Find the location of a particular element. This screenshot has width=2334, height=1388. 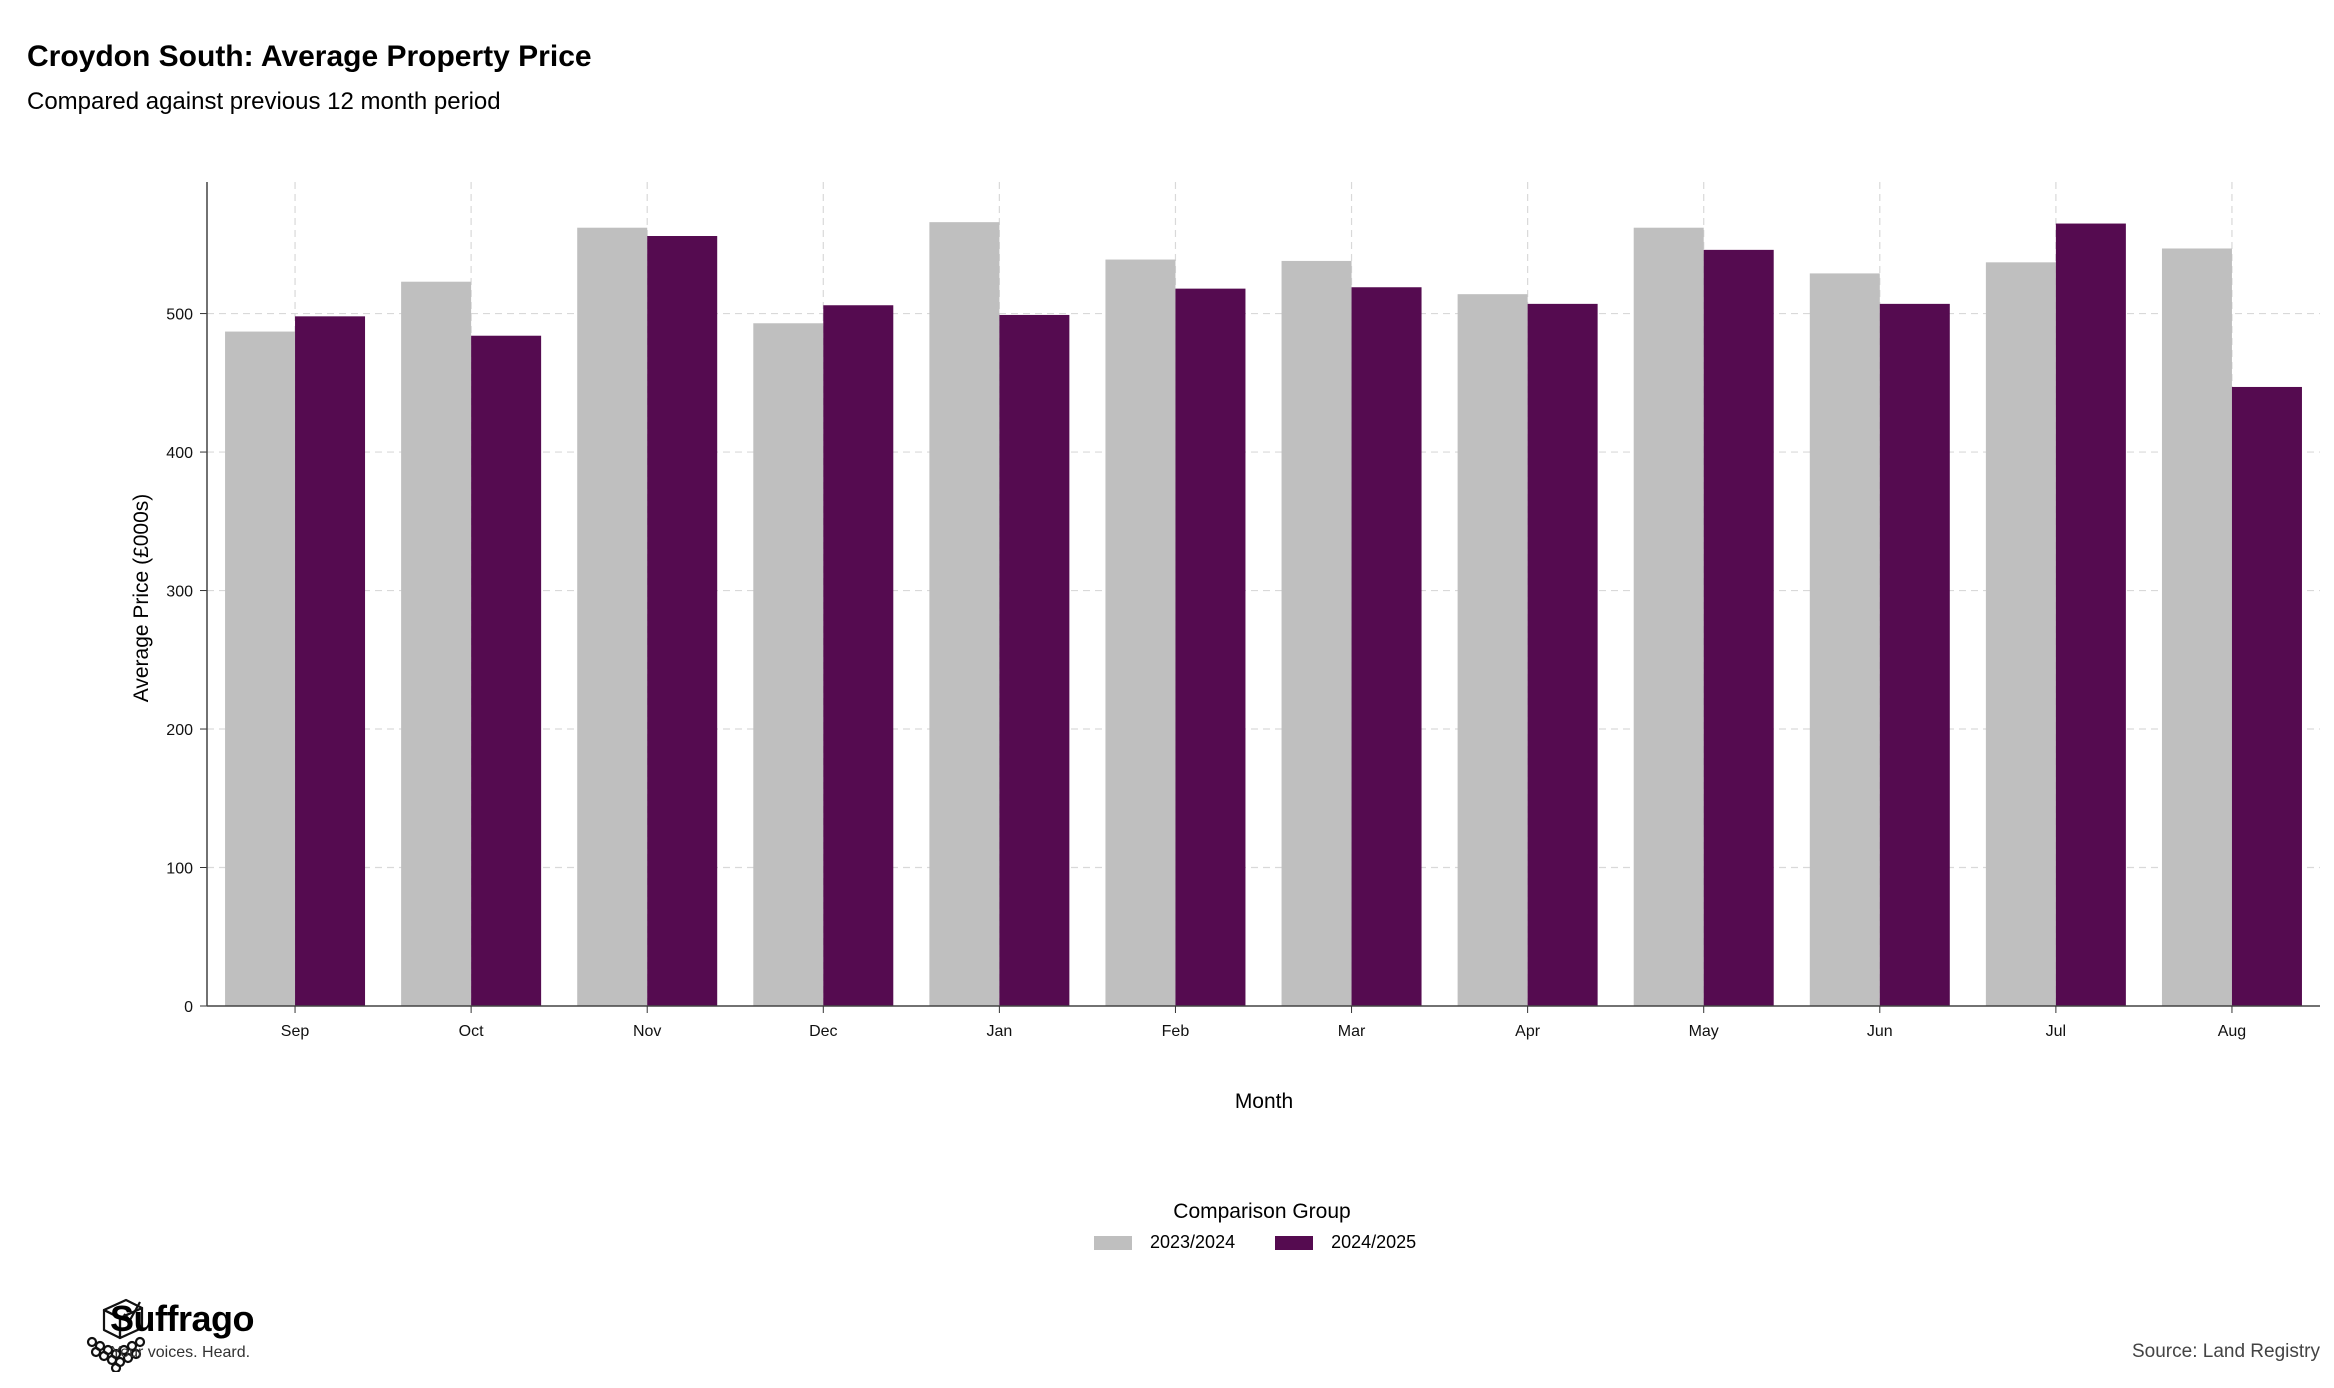

x-tick-label: Mar is located at coordinates (1352, 1031).